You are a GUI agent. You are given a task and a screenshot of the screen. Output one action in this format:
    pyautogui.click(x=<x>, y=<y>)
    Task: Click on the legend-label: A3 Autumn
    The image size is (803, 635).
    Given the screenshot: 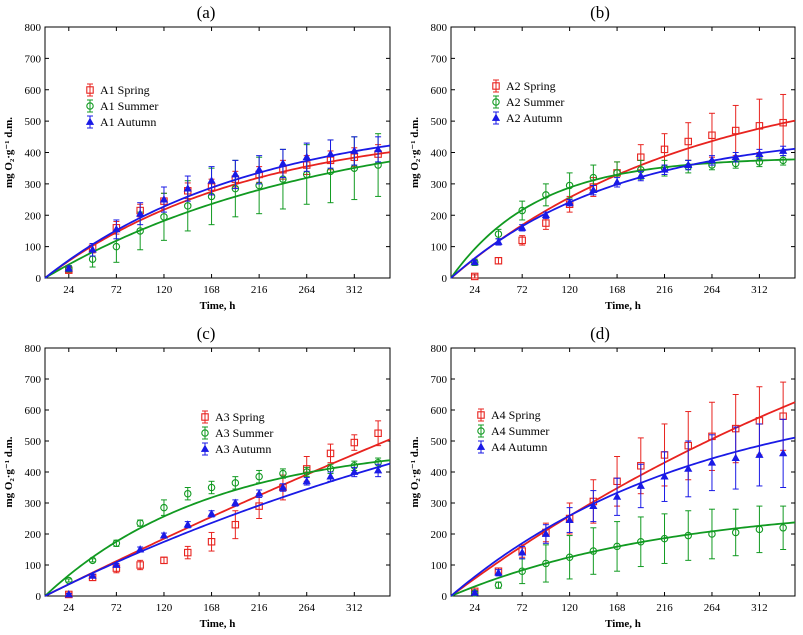 What is the action you would take?
    pyautogui.click(x=243, y=449)
    